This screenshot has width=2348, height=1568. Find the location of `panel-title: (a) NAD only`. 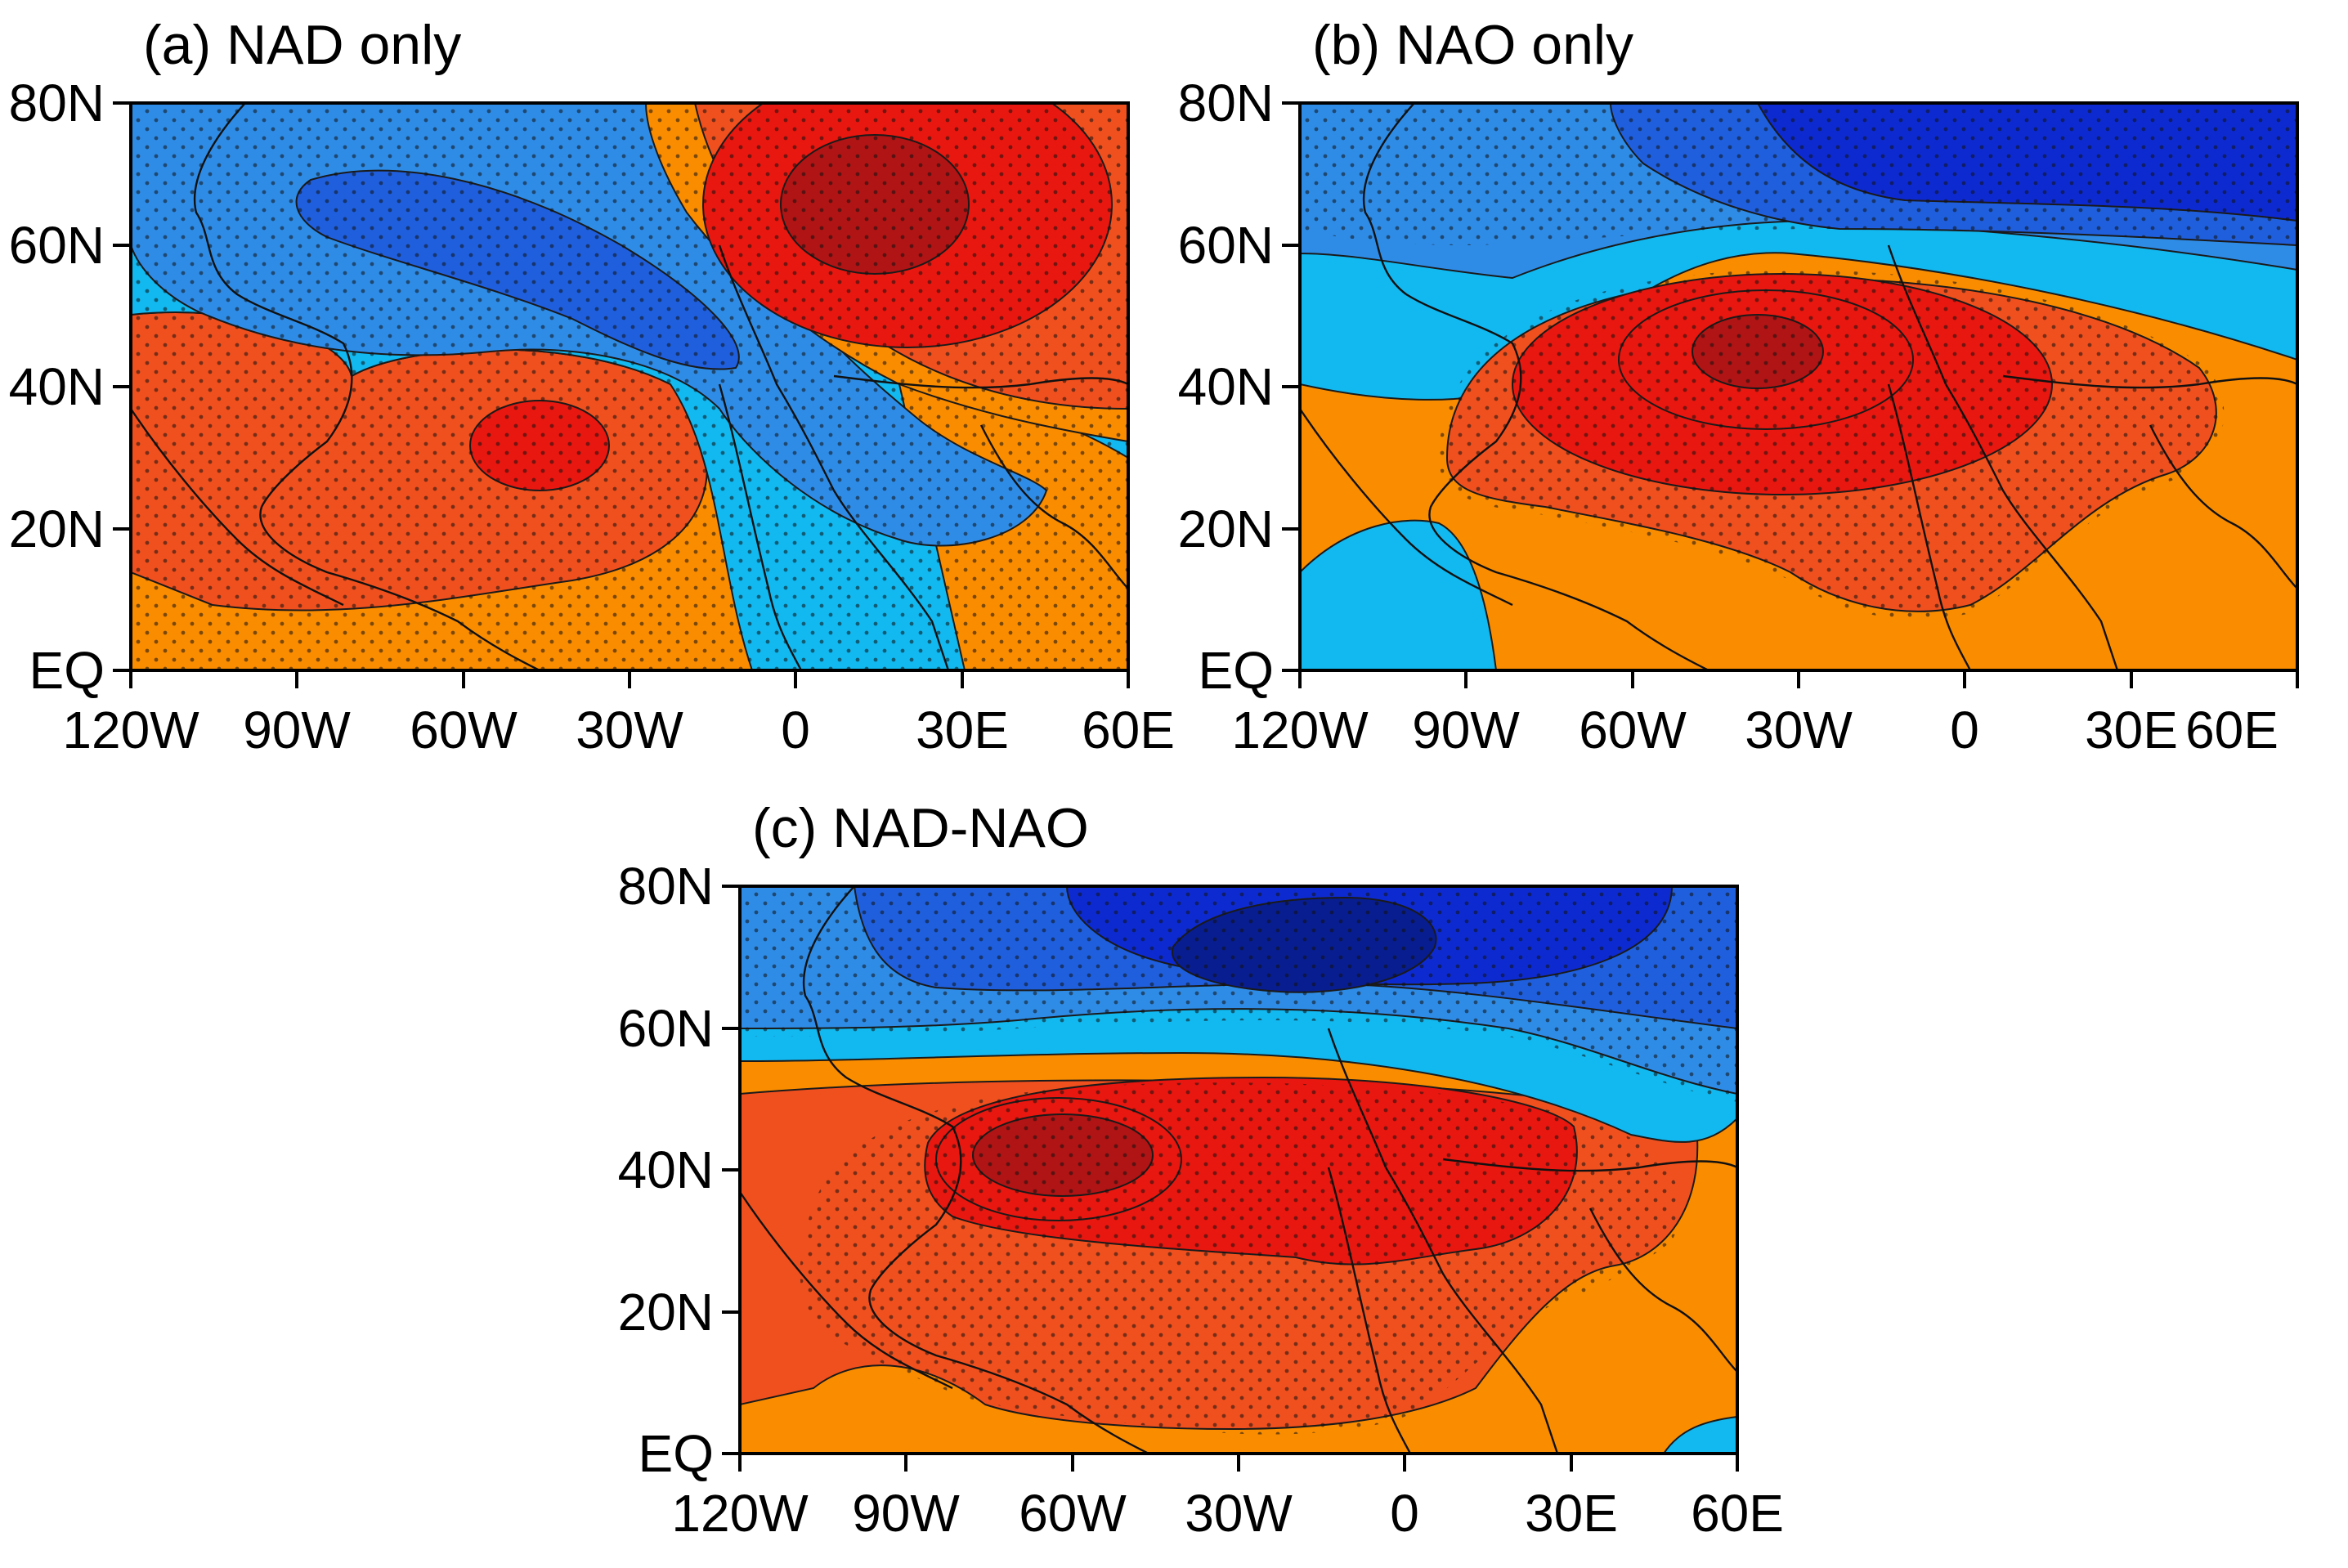

panel-title: (a) NAD only is located at coordinates (302, 45).